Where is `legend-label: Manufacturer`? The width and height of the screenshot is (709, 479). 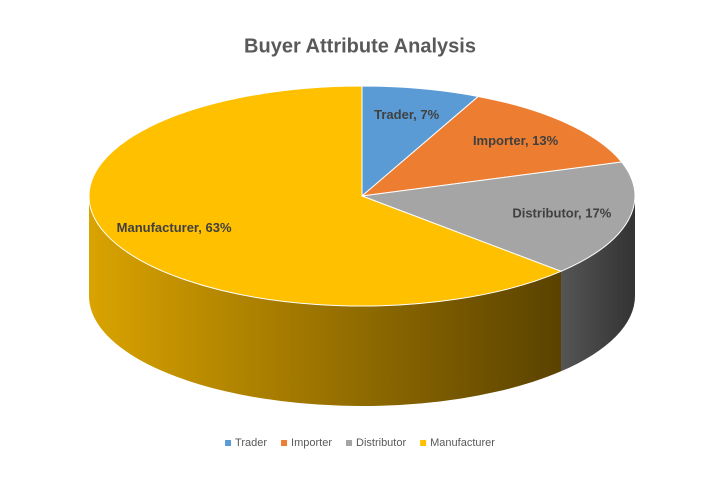
legend-label: Manufacturer is located at coordinates (462, 443).